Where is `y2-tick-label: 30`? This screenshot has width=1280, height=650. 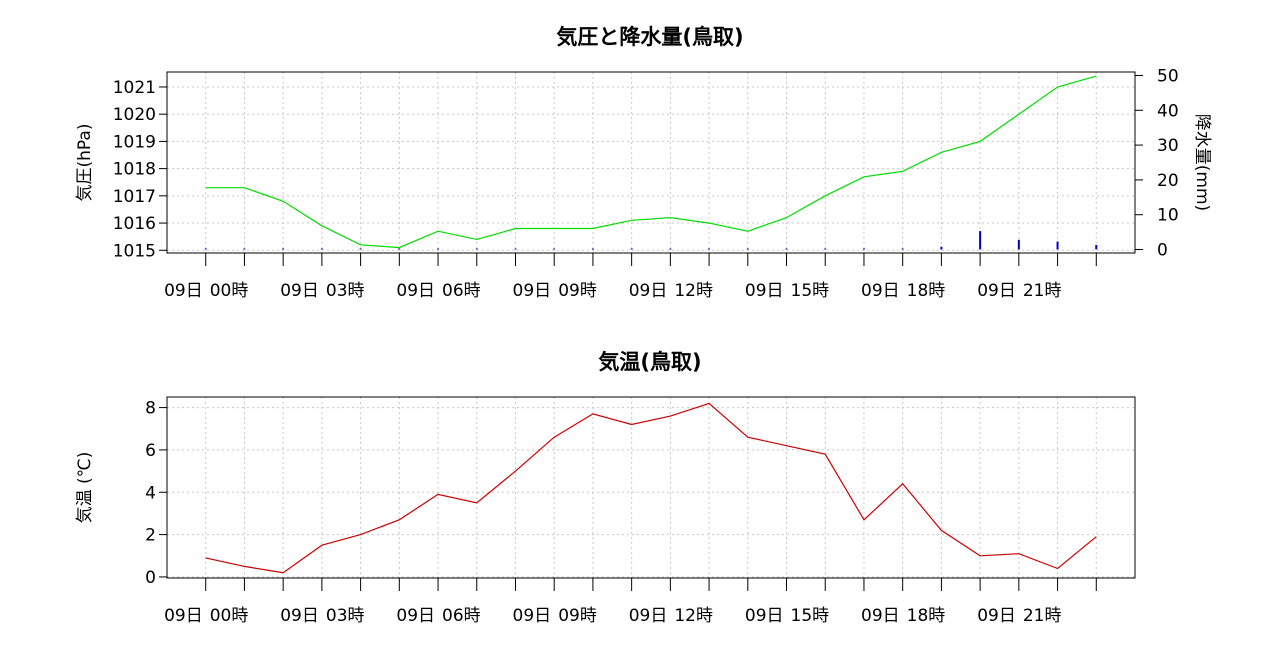 y2-tick-label: 30 is located at coordinates (1168, 146).